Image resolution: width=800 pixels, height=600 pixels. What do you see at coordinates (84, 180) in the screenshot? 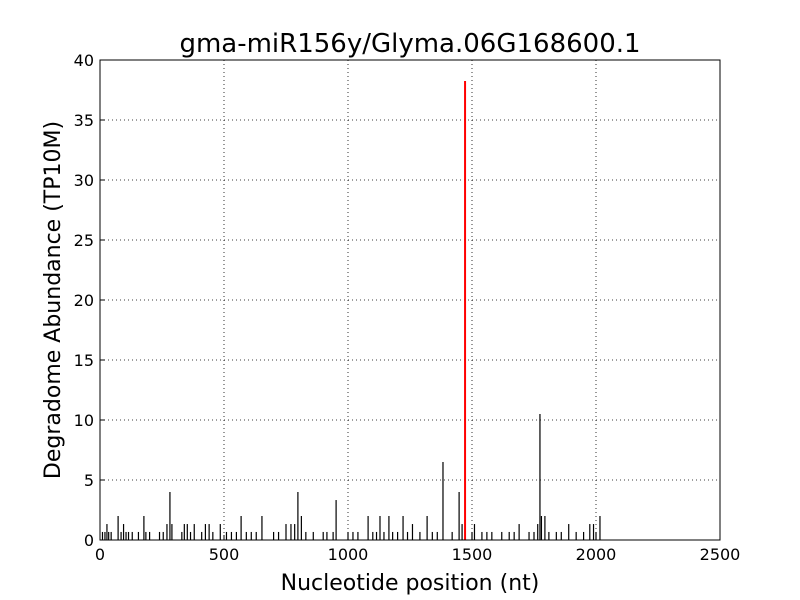
I see `y-tick-label: 30` at bounding box center [84, 180].